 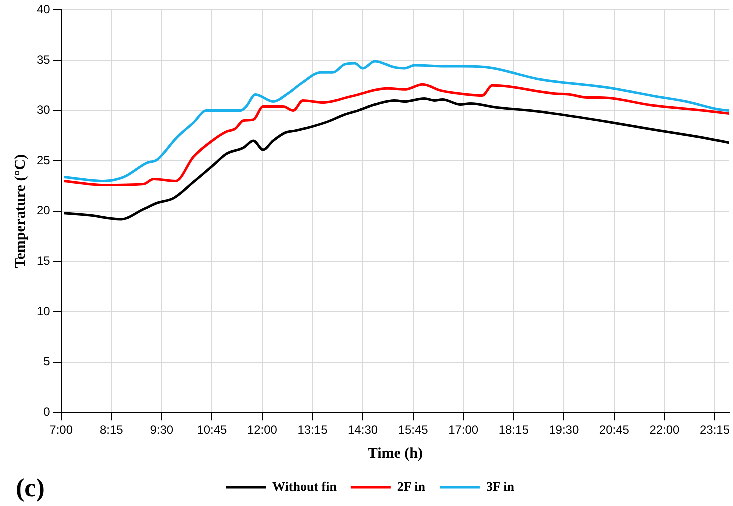 What do you see at coordinates (20, 211) in the screenshot?
I see `y-axis-title: Temperature (°C)` at bounding box center [20, 211].